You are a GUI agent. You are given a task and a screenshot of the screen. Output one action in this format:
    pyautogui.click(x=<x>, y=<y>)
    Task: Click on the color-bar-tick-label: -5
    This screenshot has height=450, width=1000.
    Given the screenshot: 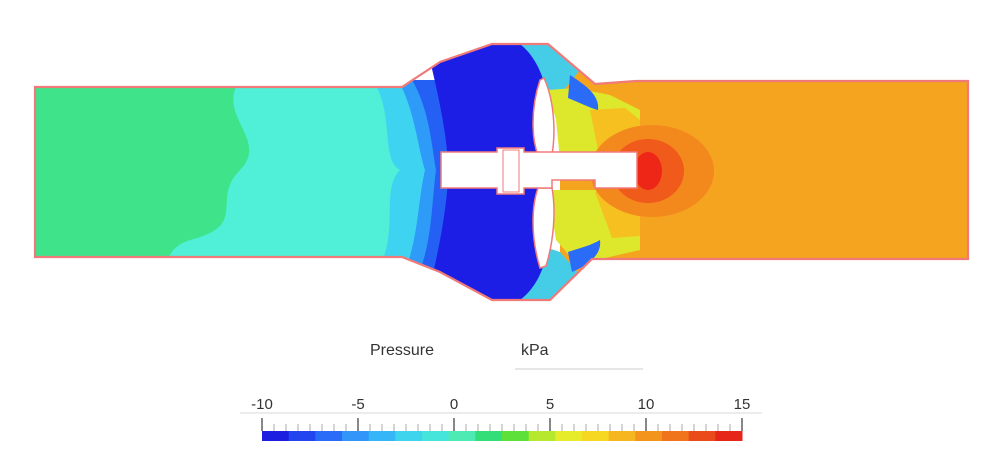 What is the action you would take?
    pyautogui.click(x=357, y=404)
    